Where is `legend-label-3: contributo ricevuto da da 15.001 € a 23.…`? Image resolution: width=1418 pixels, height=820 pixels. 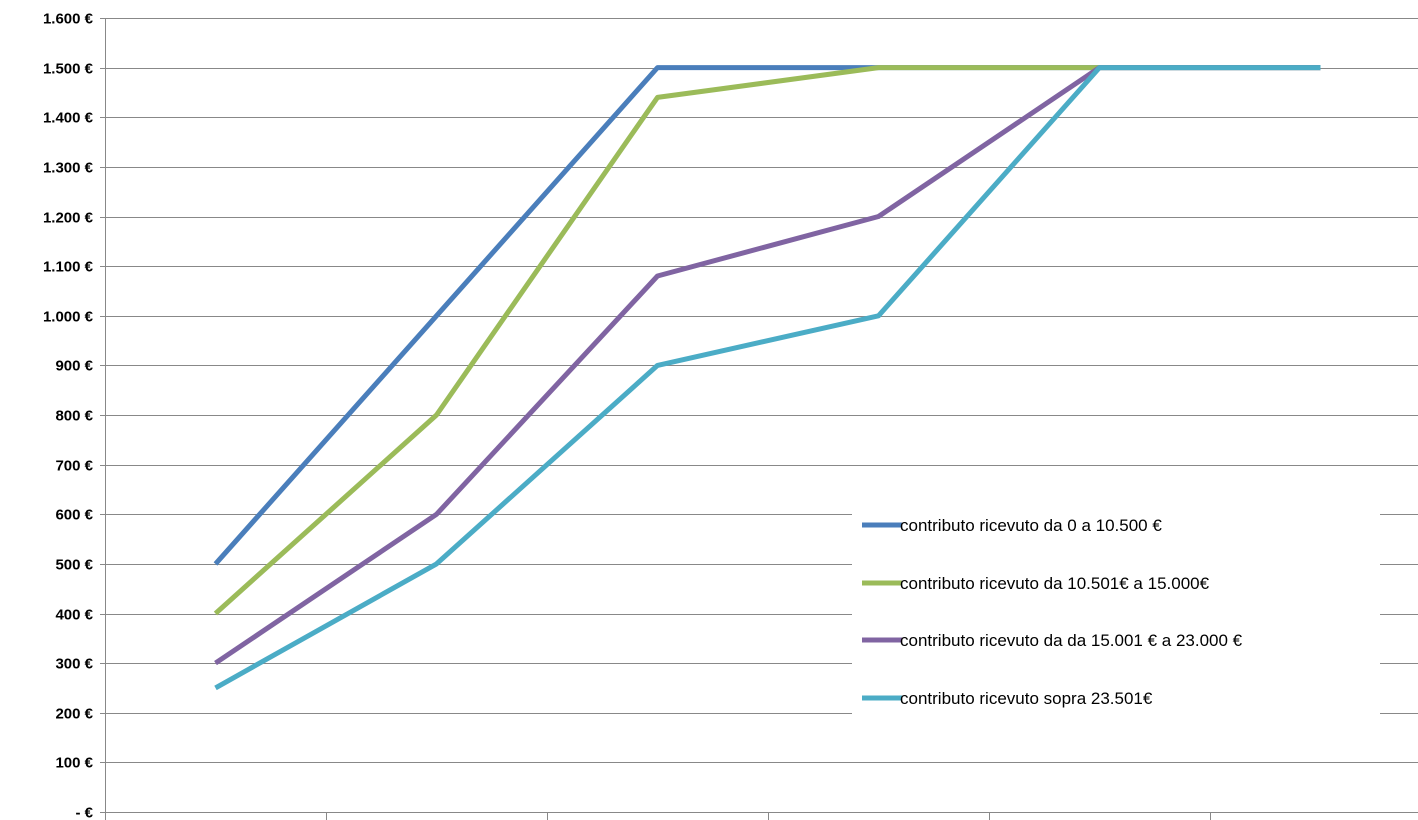
legend-label-3: contributo ricevuto da da 15.001 € a 23.… is located at coordinates (1071, 640).